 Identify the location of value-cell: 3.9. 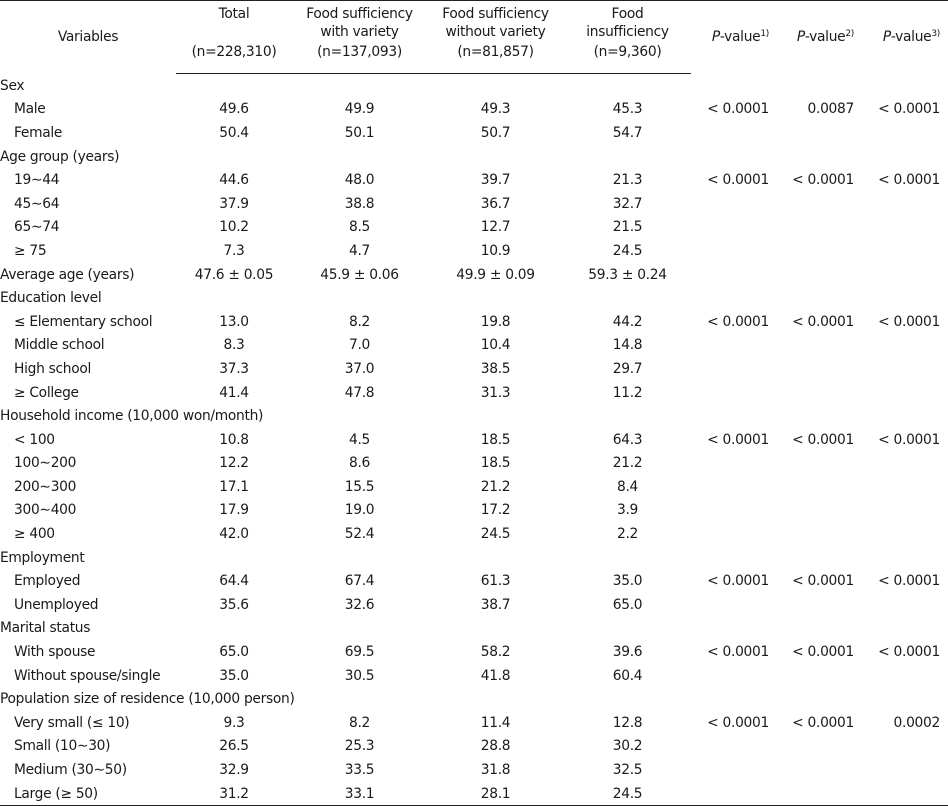
(627, 510).